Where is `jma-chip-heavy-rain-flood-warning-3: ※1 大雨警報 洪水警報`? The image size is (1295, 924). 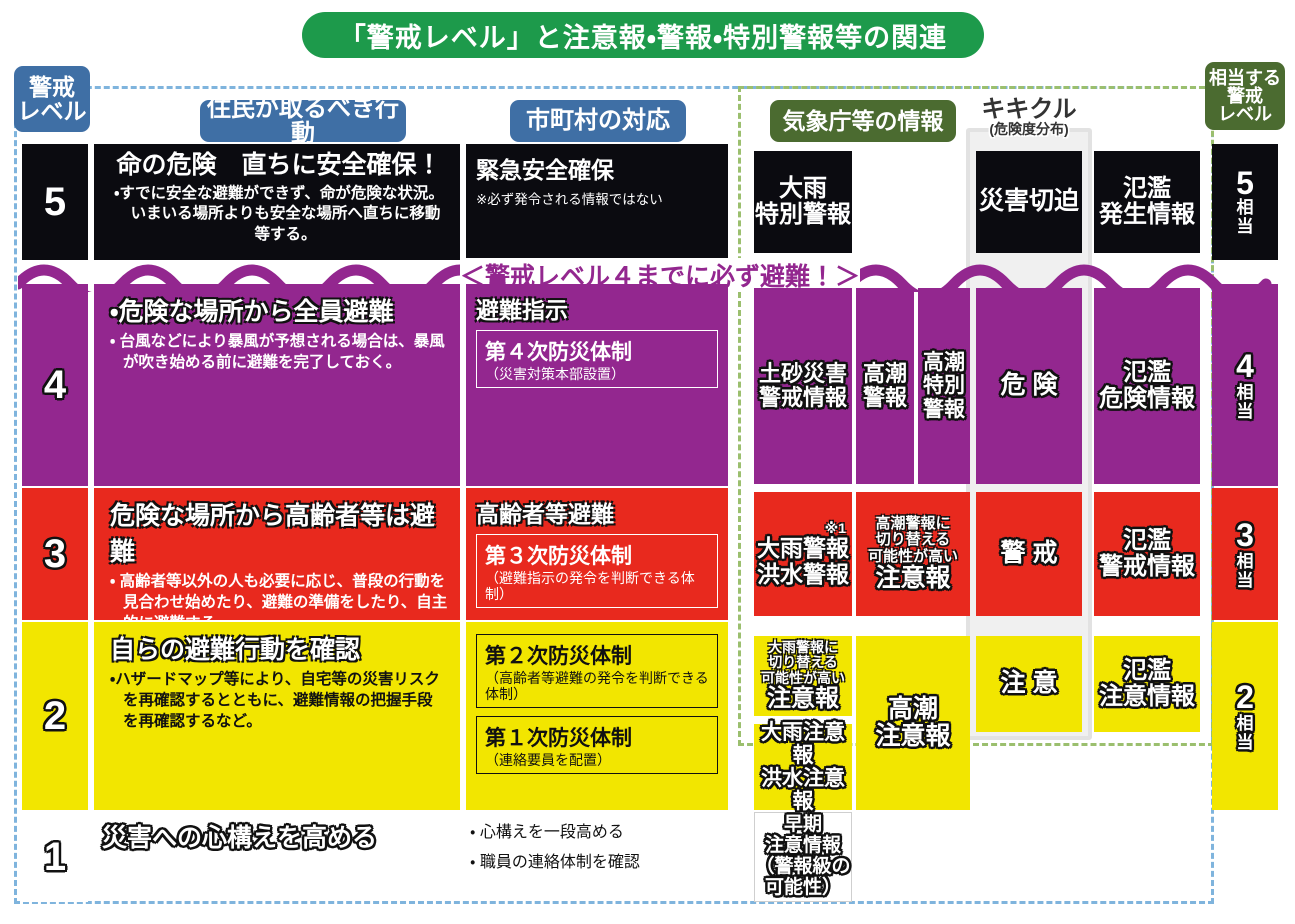 jma-chip-heavy-rain-flood-warning-3: ※1 大雨警報 洪水警報 is located at coordinates (803, 554).